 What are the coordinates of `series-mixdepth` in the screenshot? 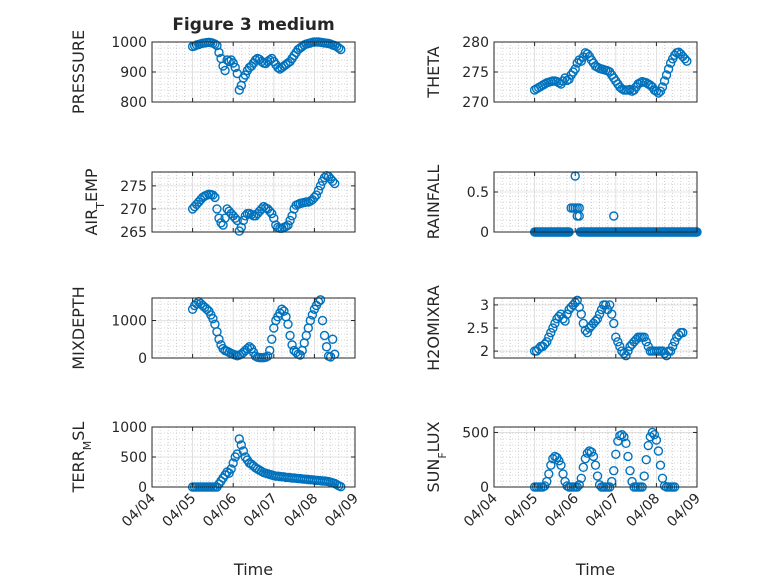 It's located at (263, 329).